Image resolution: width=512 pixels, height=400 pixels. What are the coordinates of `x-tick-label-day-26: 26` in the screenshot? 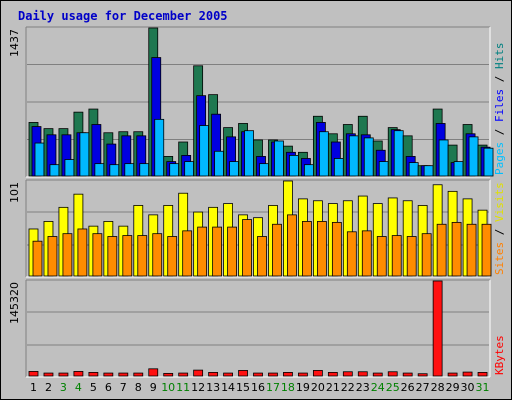 It's located at (408, 387).